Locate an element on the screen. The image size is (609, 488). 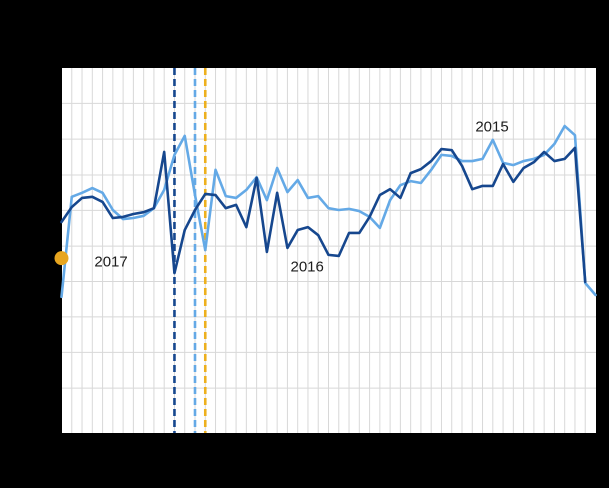
series-label-2016: 2016 is located at coordinates (307, 267).